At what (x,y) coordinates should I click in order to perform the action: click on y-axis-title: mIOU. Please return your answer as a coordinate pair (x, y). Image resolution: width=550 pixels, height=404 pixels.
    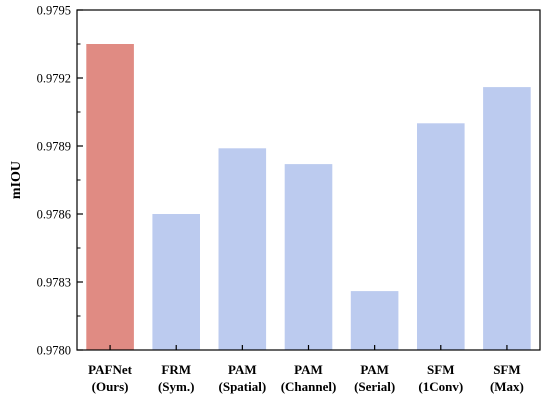
    Looking at the image, I should click on (16, 180).